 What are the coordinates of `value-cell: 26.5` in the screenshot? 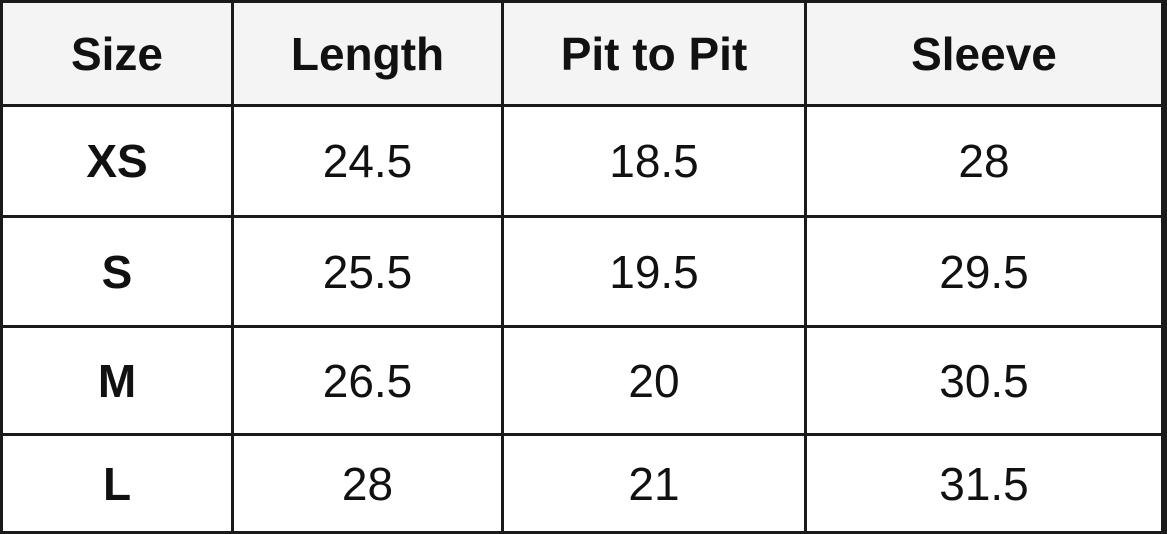 It's located at (367, 380).